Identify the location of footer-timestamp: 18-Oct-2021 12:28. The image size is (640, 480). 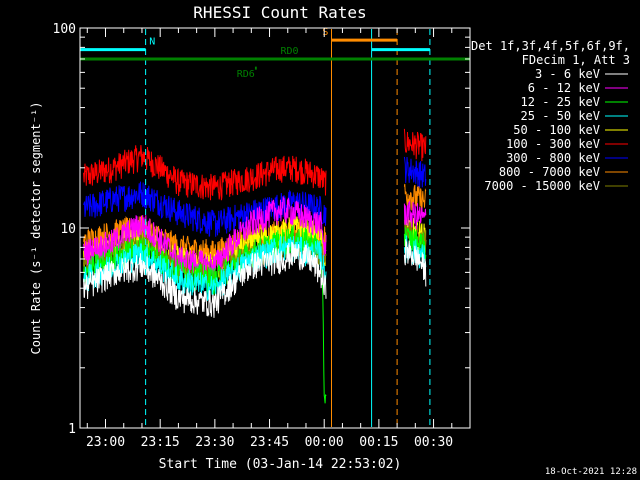
(591, 472).